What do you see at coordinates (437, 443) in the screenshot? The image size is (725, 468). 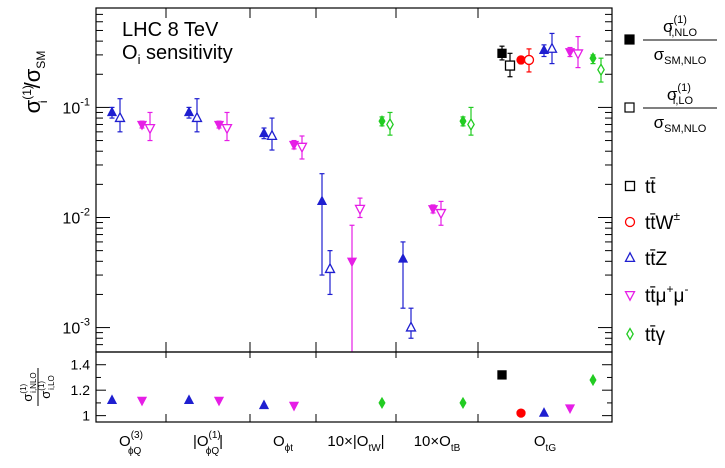 I see `x-category-label: 10×OtB` at bounding box center [437, 443].